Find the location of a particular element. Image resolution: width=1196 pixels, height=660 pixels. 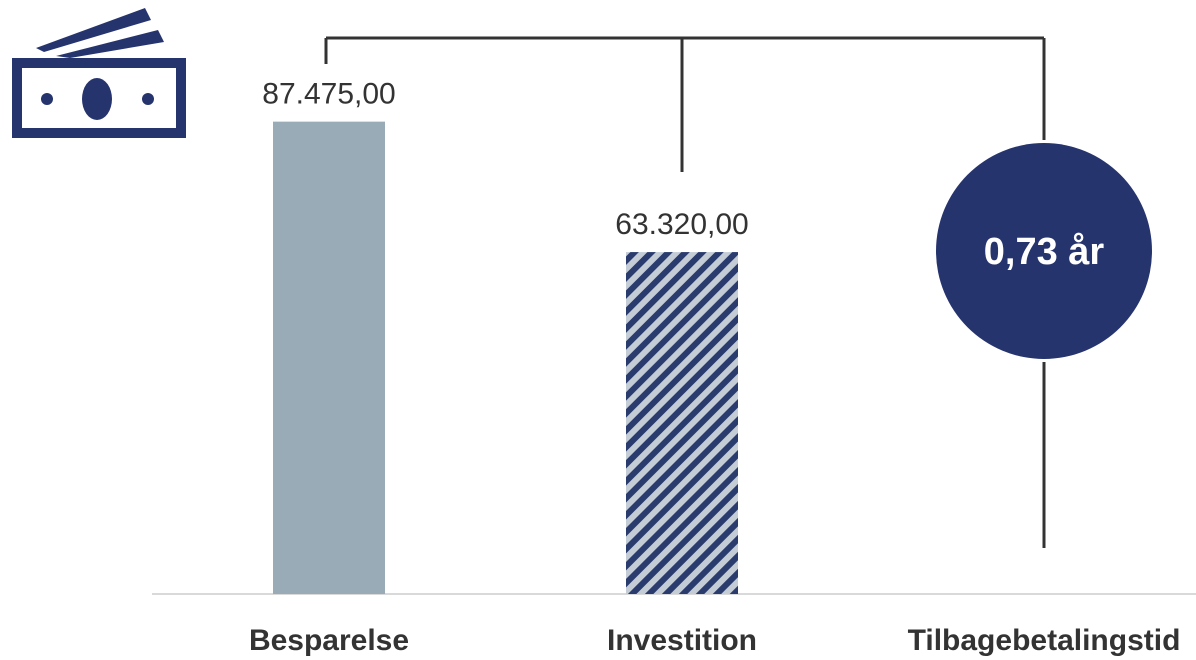

value-label-investition: 63.320,00 is located at coordinates (681, 224).